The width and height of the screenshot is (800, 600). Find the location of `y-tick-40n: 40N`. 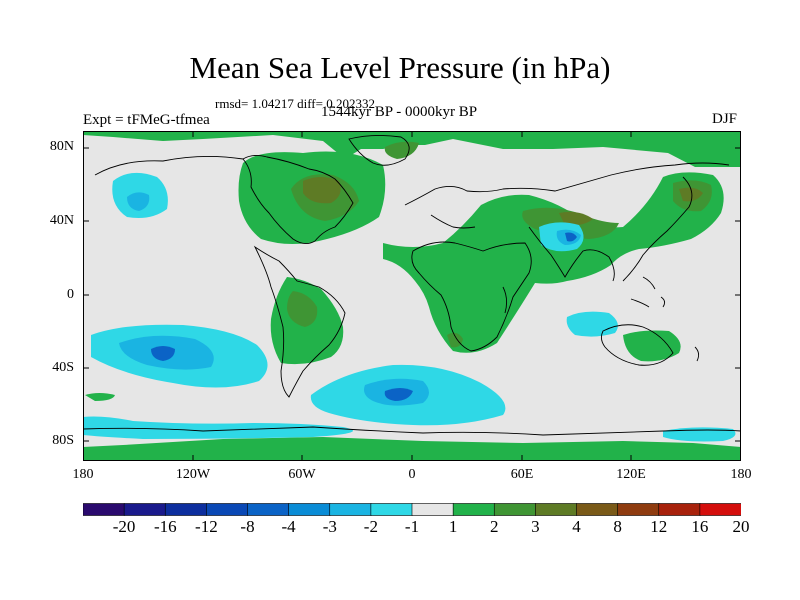

y-tick-40n: 40N is located at coordinates (61, 220).